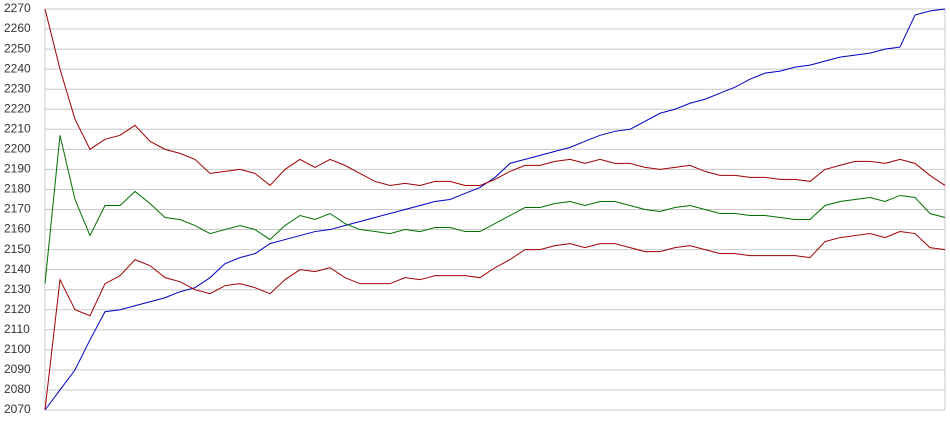 The image size is (950, 435). Describe the element at coordinates (17, 88) in the screenshot. I see `y-tick-label: 2230` at that location.